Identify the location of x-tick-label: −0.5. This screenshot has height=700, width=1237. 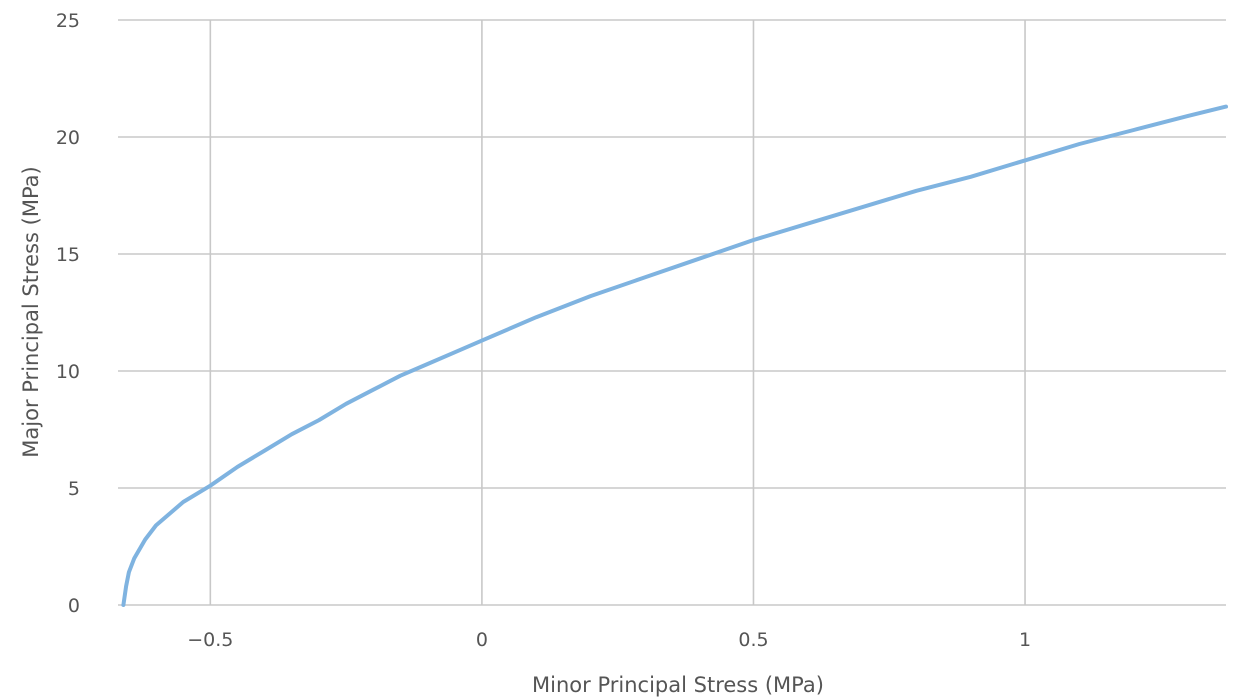
(210, 640).